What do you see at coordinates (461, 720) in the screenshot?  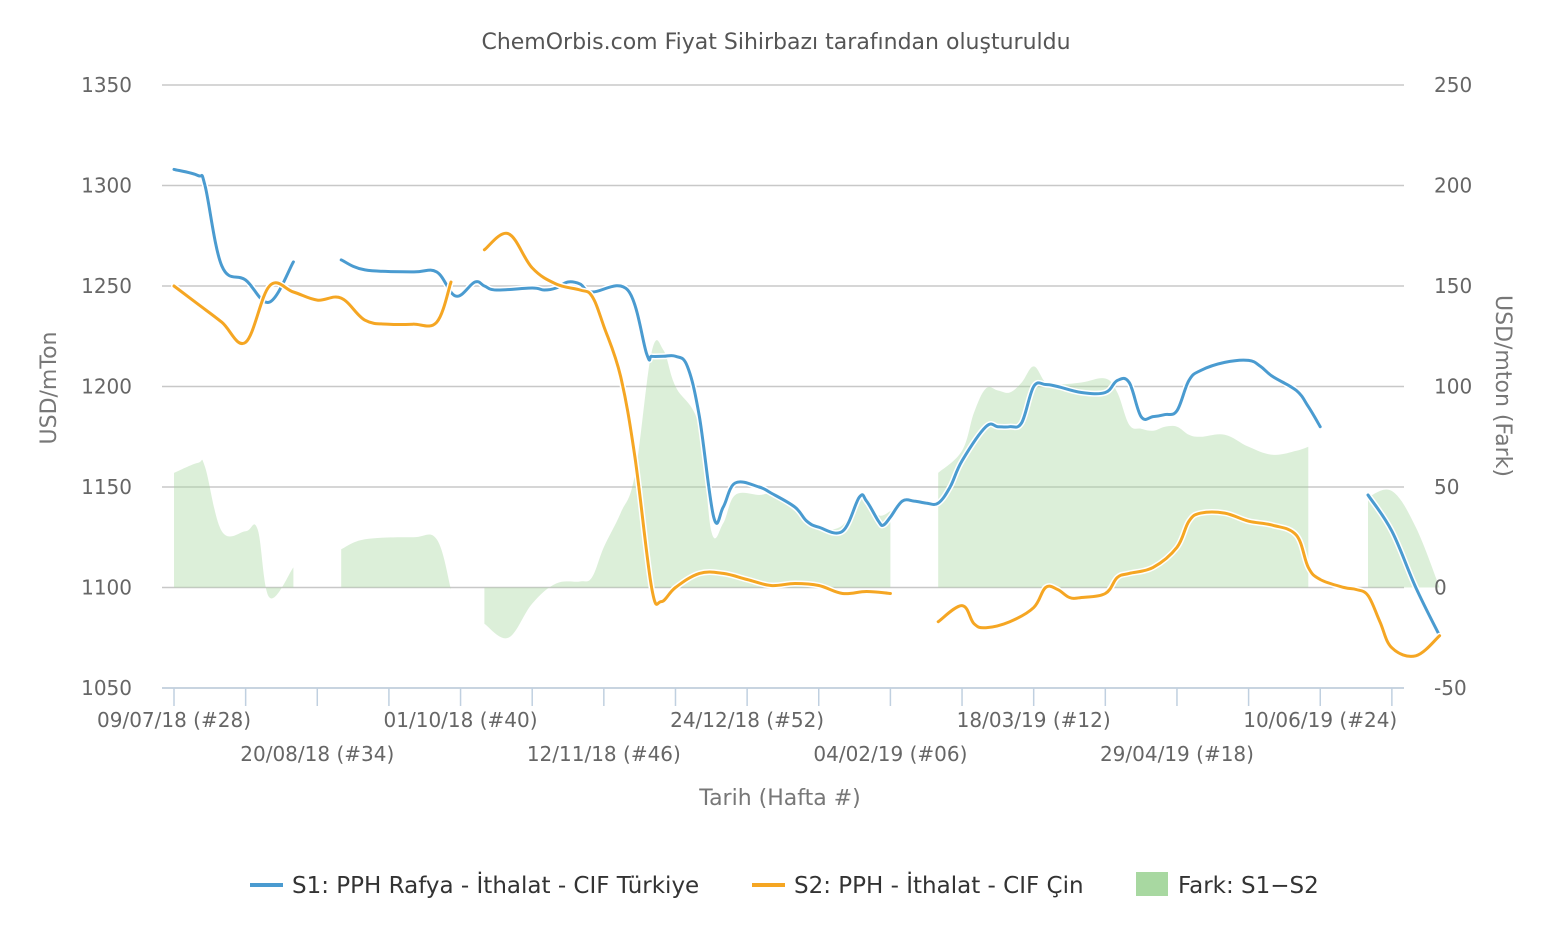 I see `x-tick-label: 01/10/18 (#40)` at bounding box center [461, 720].